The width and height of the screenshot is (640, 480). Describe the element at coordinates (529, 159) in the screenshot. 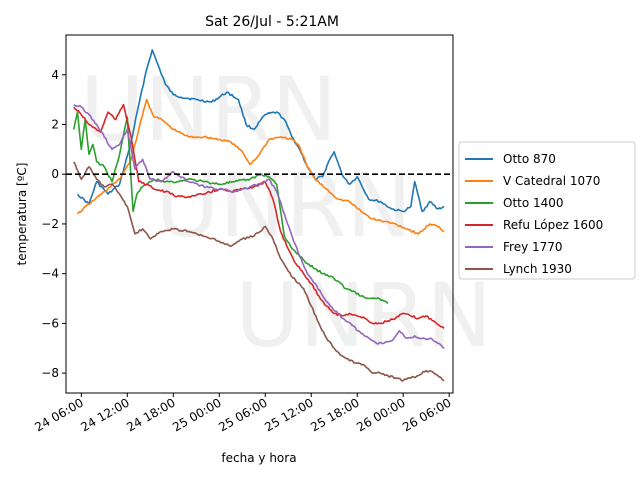

I see `legend-label: Otto 870` at that location.